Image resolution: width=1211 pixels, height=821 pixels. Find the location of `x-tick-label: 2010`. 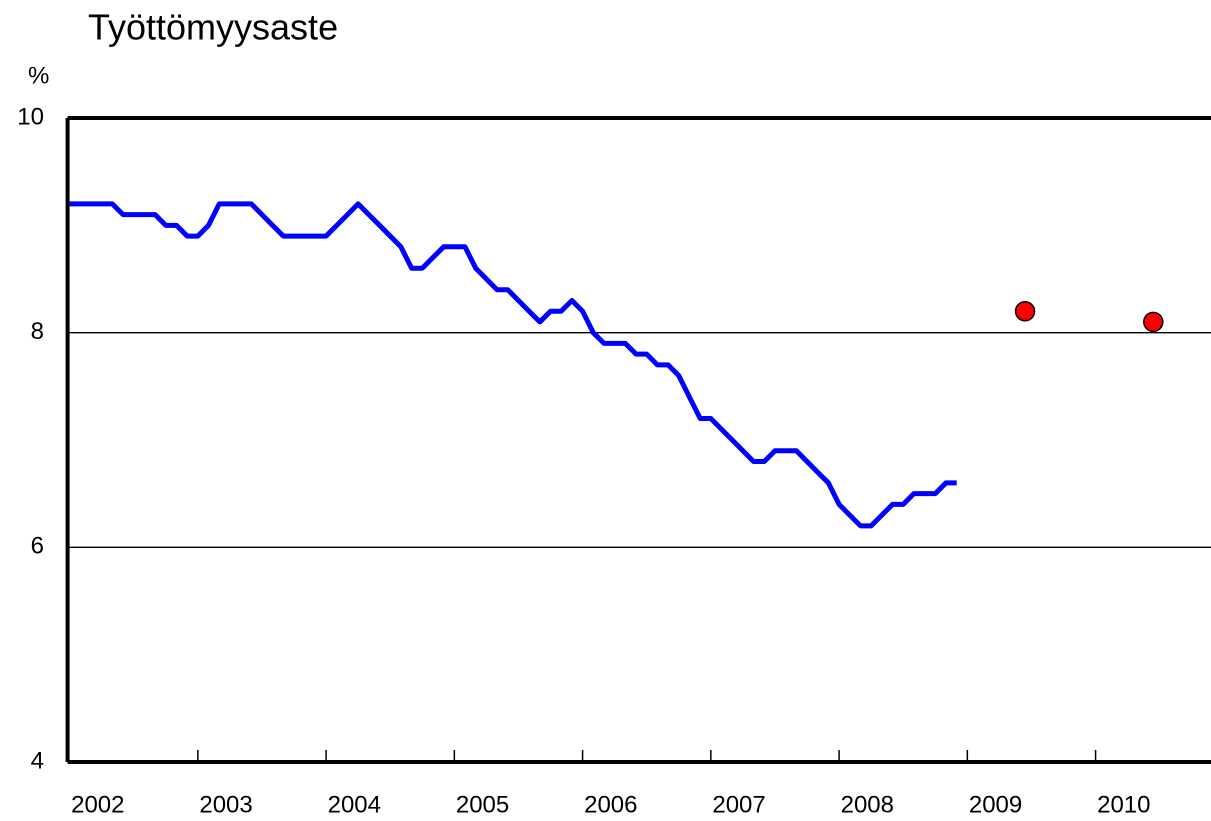

x-tick-label: 2010 is located at coordinates (1123, 804).